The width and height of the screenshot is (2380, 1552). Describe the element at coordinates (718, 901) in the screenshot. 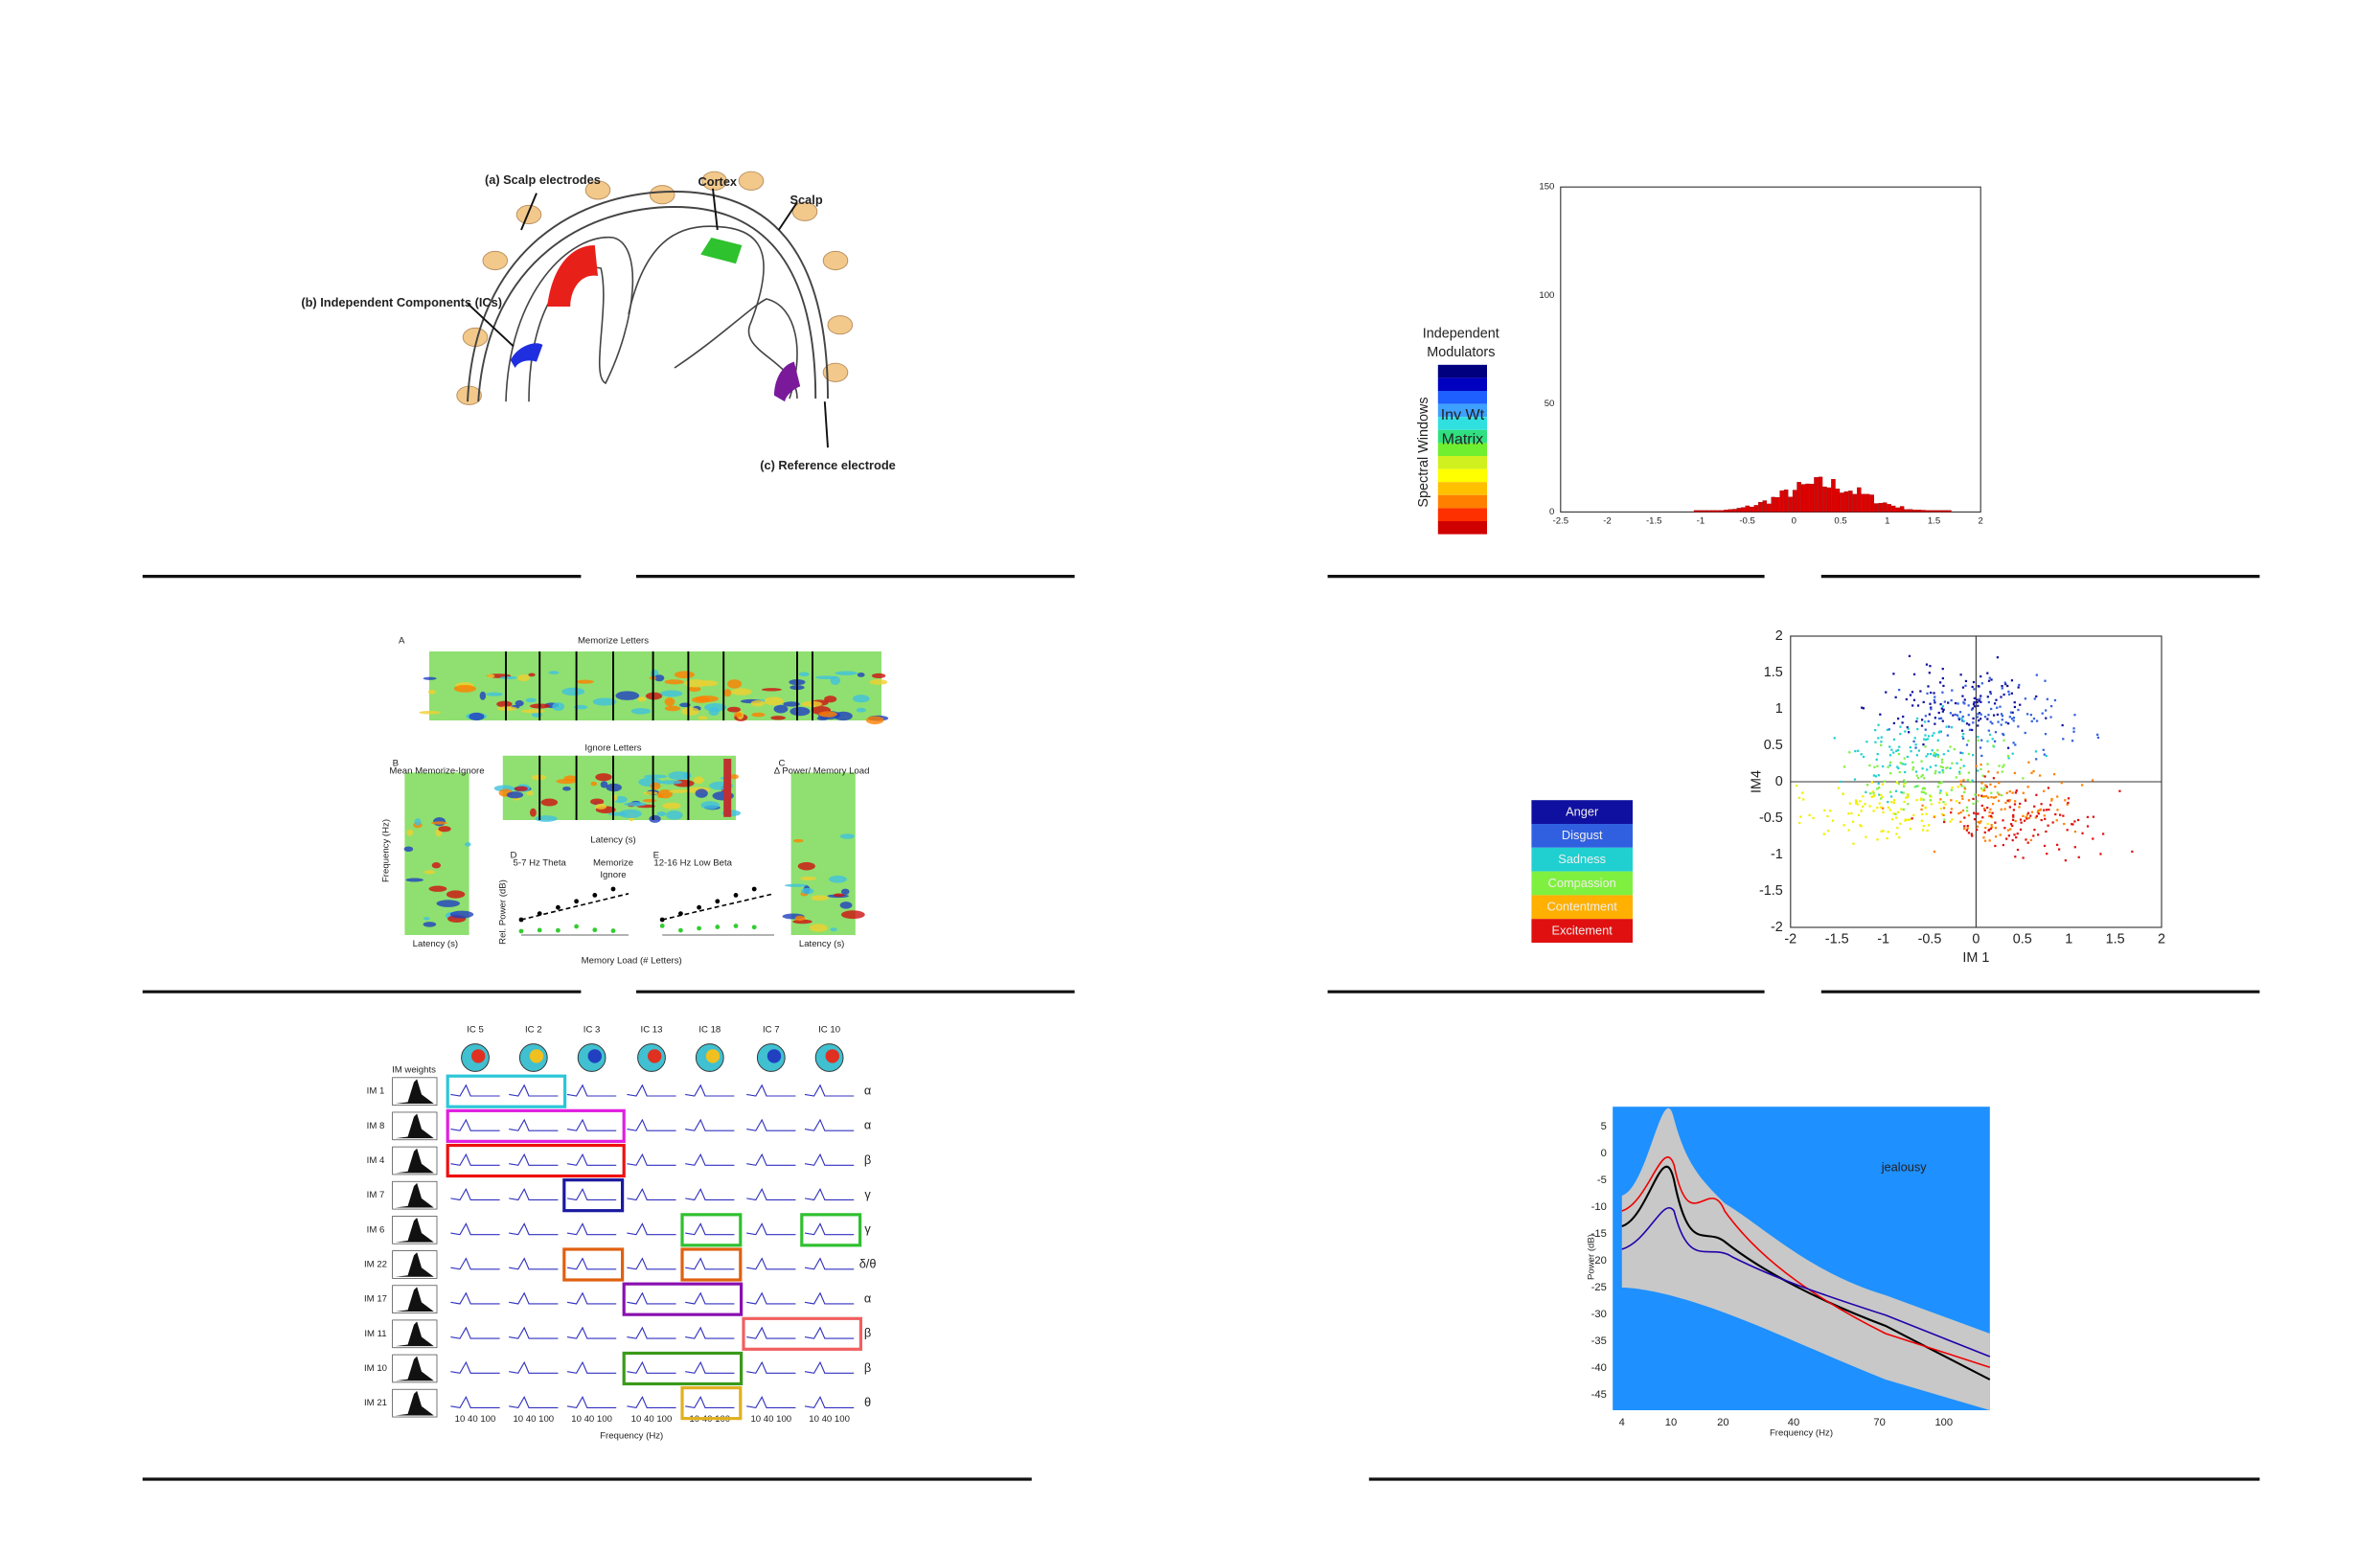

I see `point` at that location.